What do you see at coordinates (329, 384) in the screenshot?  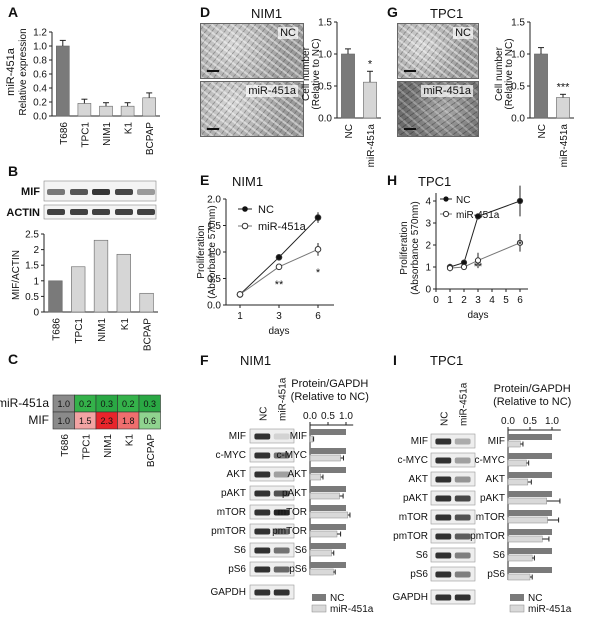 I see `panel-f-bar-title: Protein/GAPDH` at bounding box center [329, 384].